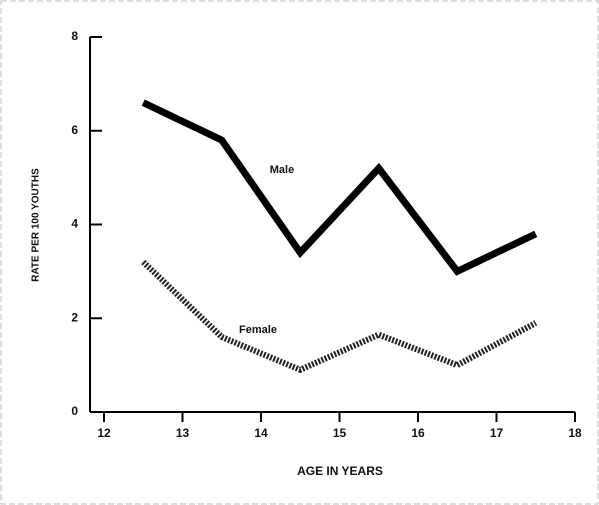 The height and width of the screenshot is (505, 599). What do you see at coordinates (74, 130) in the screenshot?
I see `y-tick-label: 6` at bounding box center [74, 130].